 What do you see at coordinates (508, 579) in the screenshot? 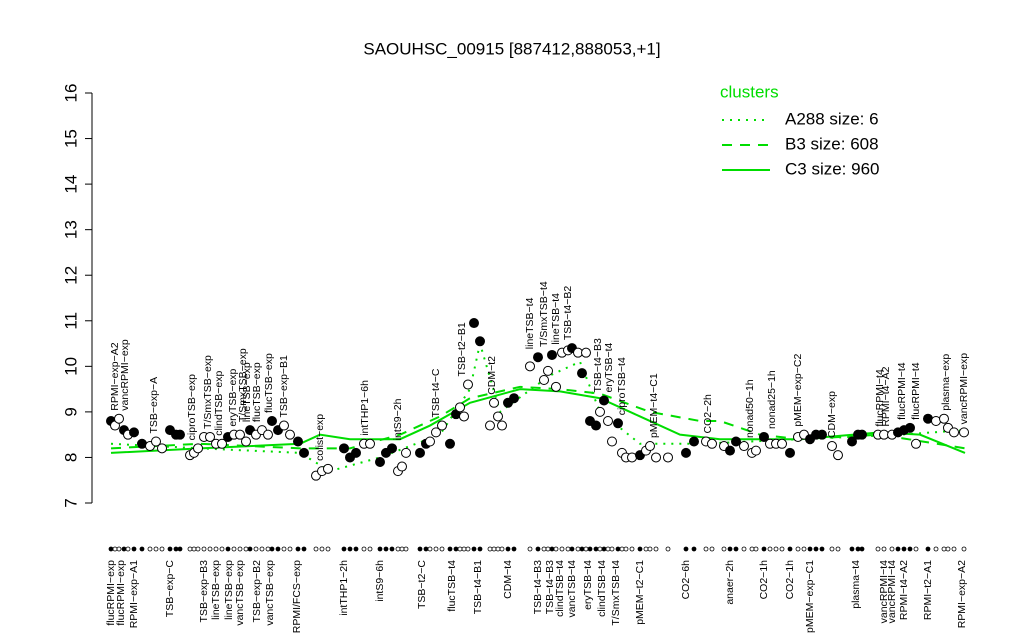
I see `x-label: CDM−t4` at bounding box center [508, 579].